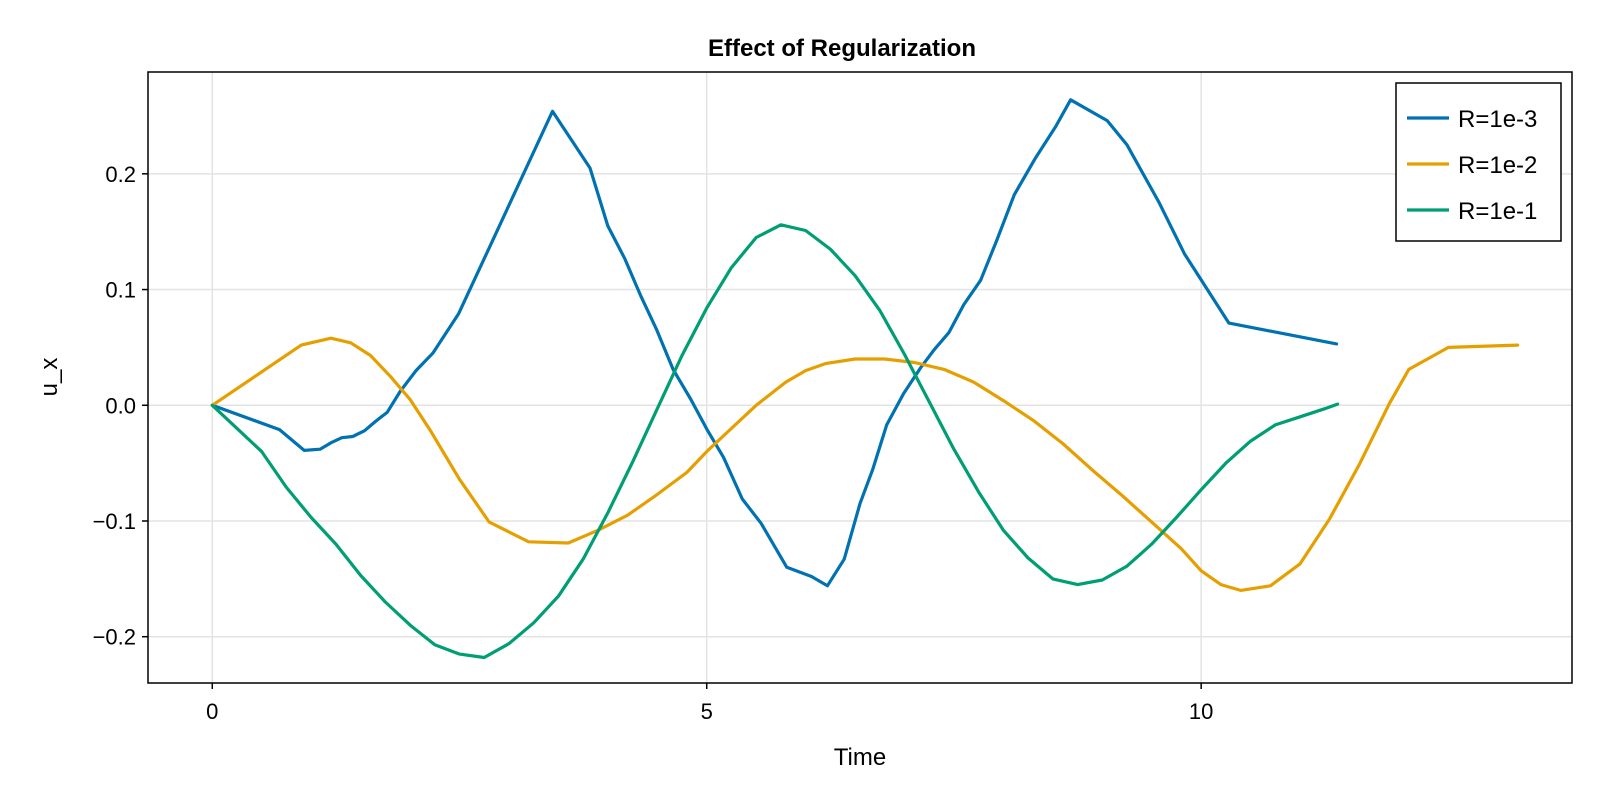 This screenshot has width=1600, height=800. Describe the element at coordinates (212, 711) in the screenshot. I see `x-tick-label: 0` at that location.